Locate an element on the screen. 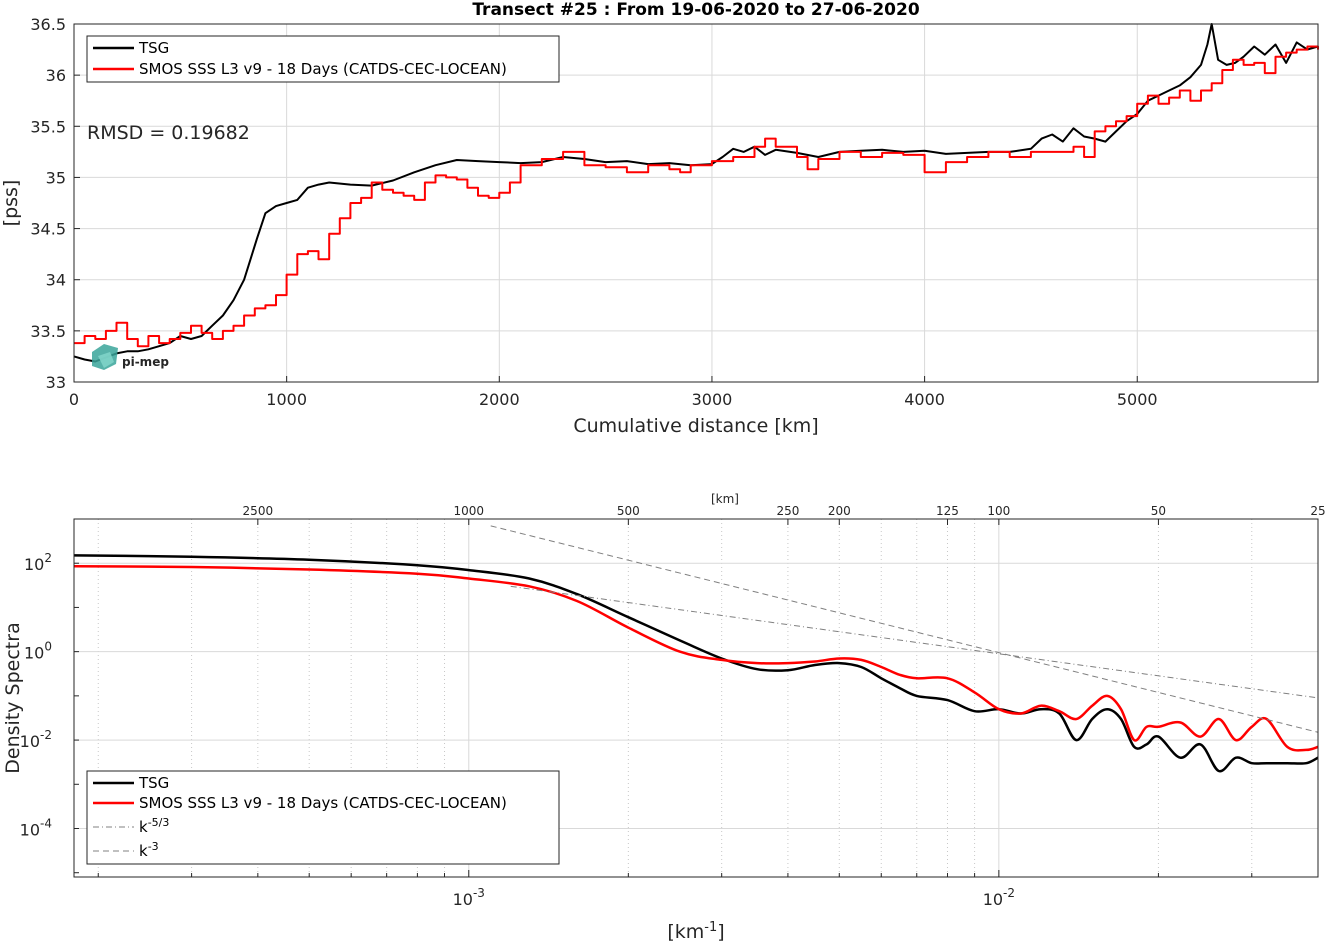 The image size is (1326, 942). top-y-tick-label: 35.5 is located at coordinates (48, 126).